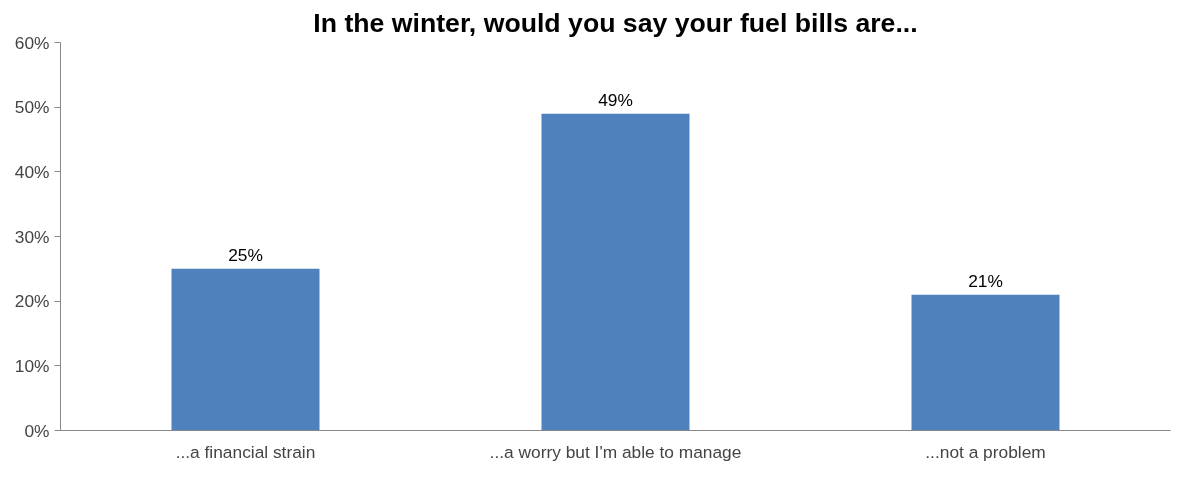 The image size is (1203, 488). Describe the element at coordinates (32, 301) in the screenshot. I see `y-tick-label: 20%` at that location.